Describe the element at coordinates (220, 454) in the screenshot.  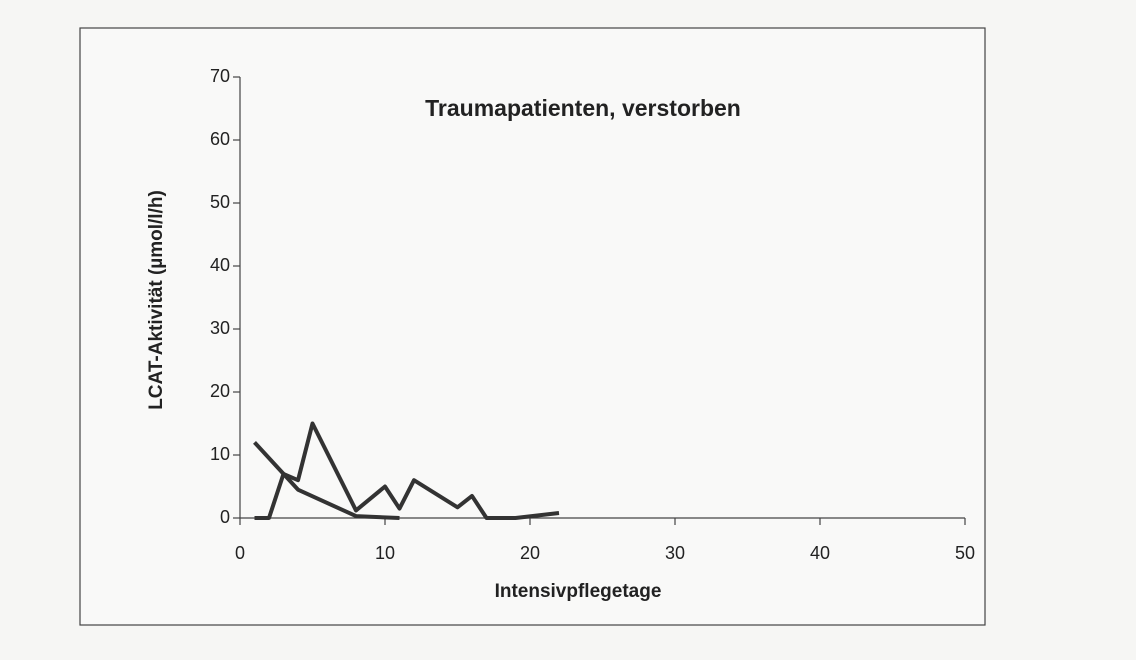
I see `y-tick-label: 10` at that location.